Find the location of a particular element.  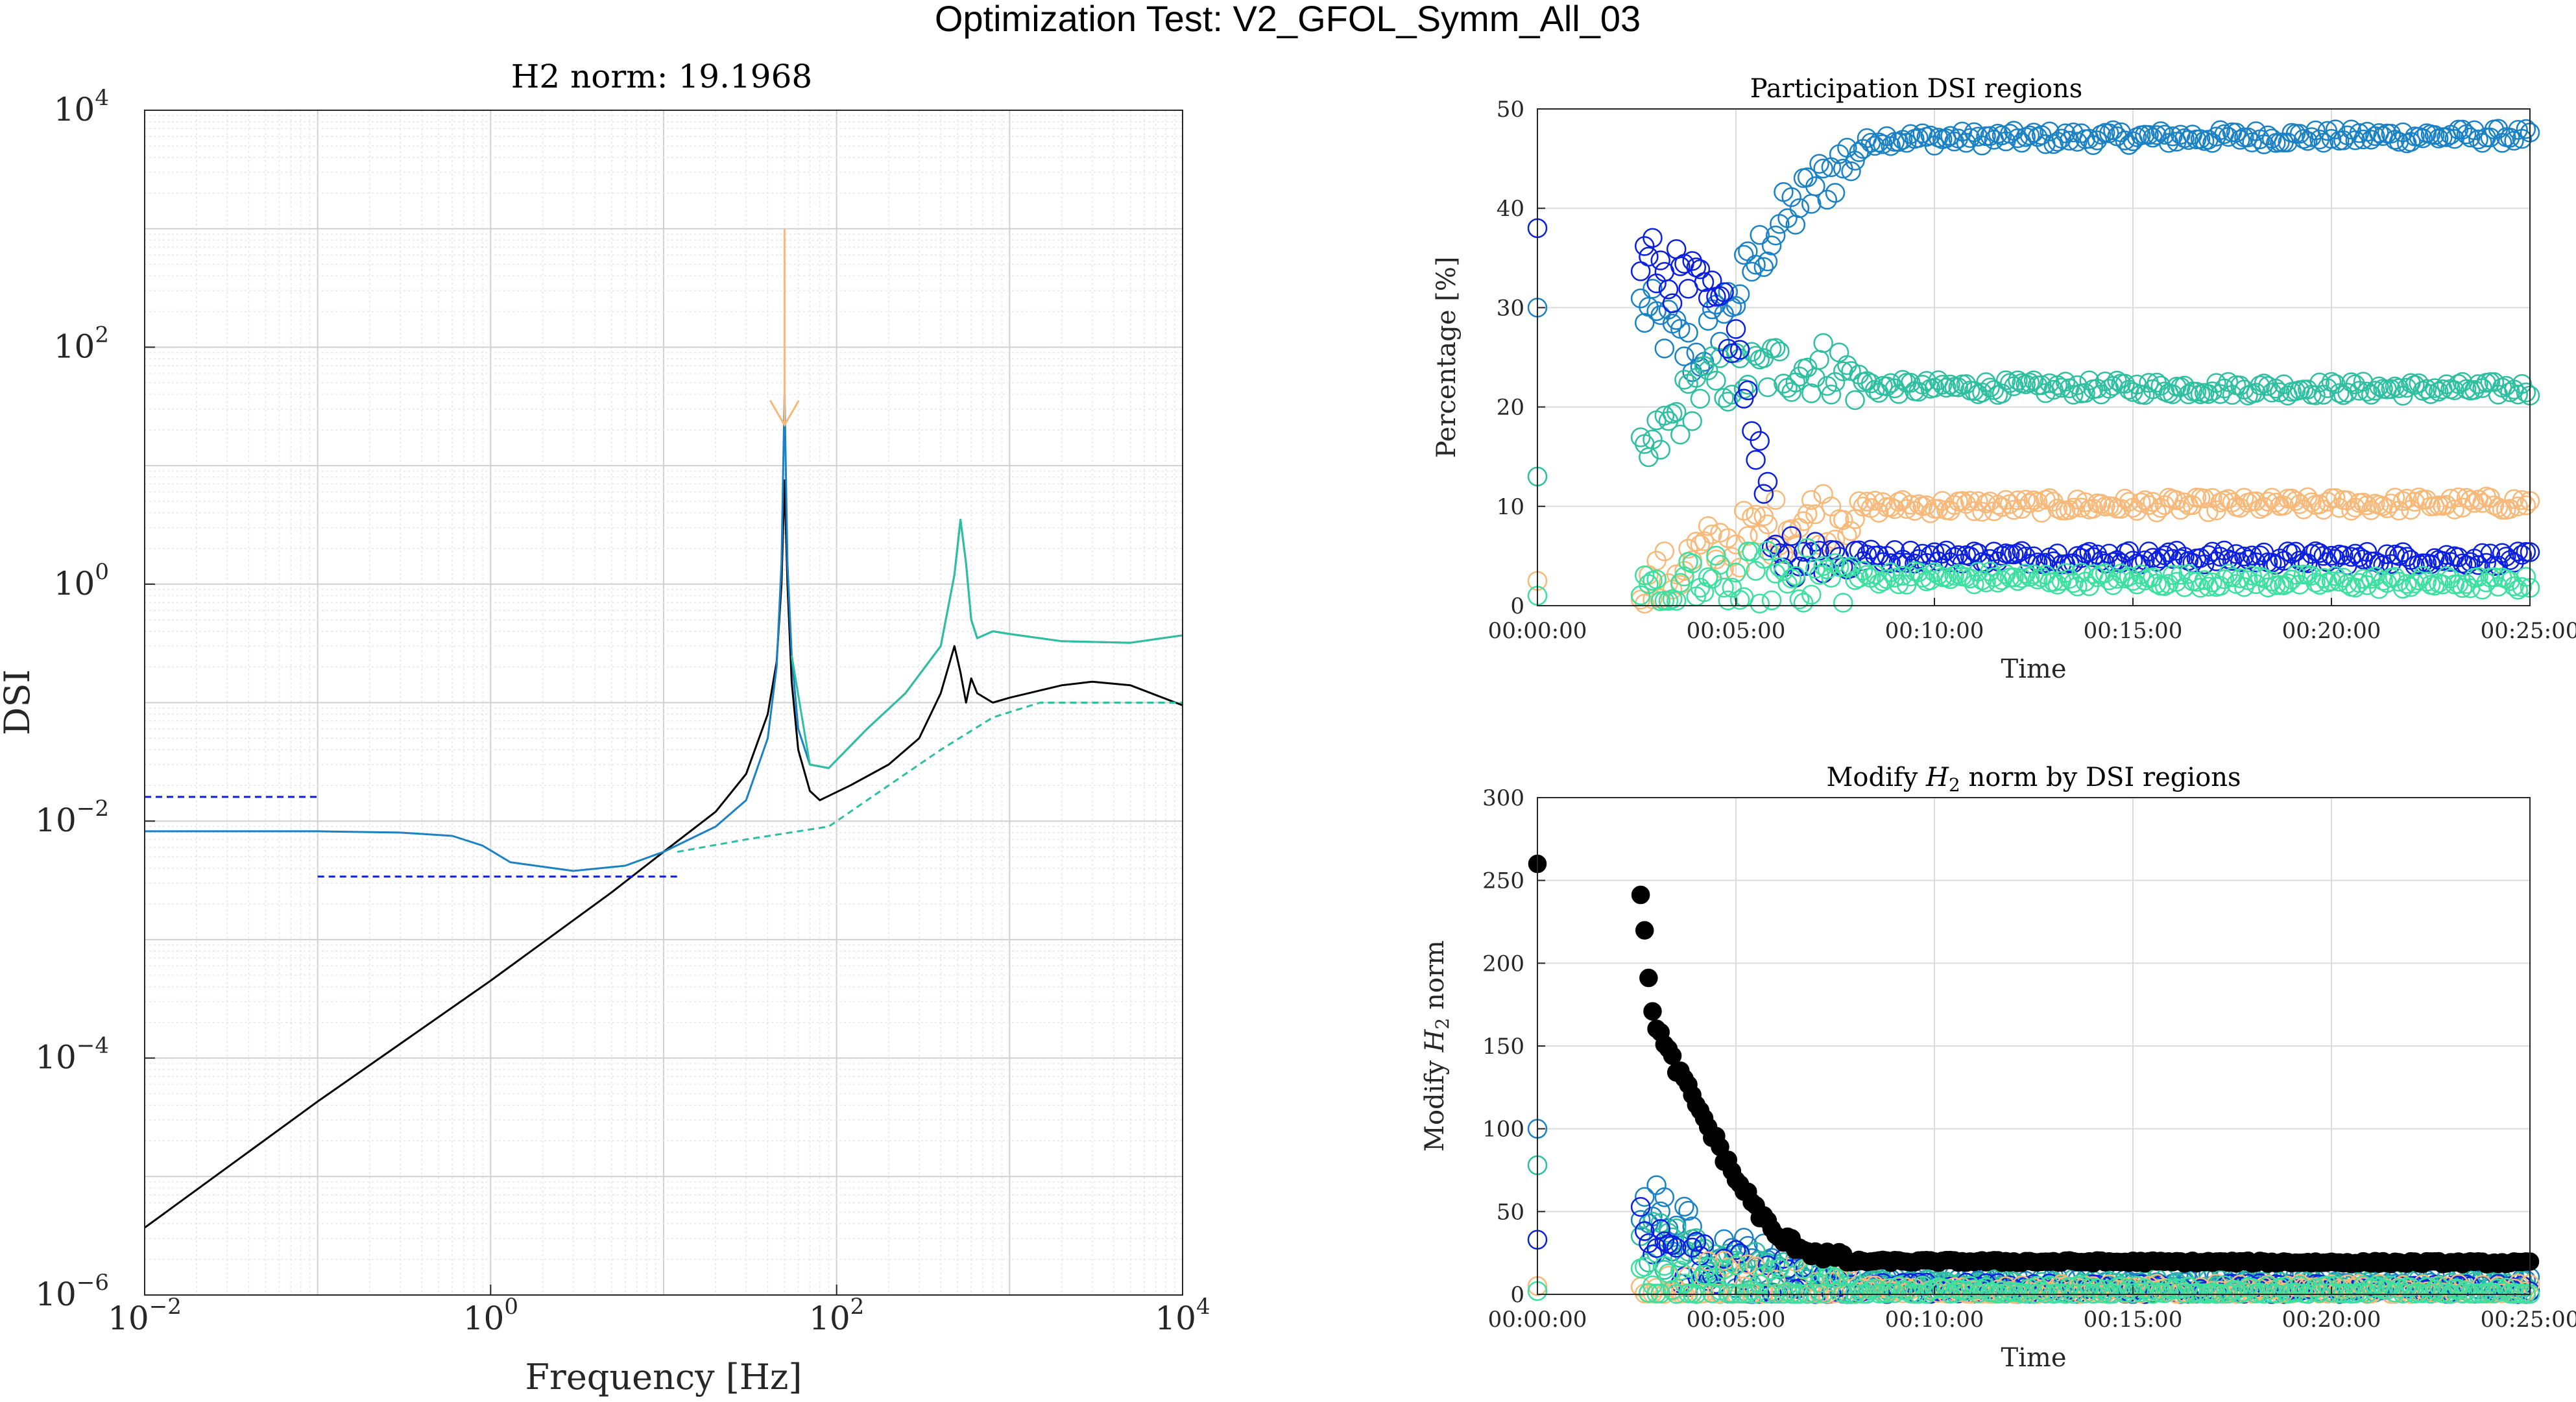

modify-ylabel-sub: 2 is located at coordinates (1442, 1024).